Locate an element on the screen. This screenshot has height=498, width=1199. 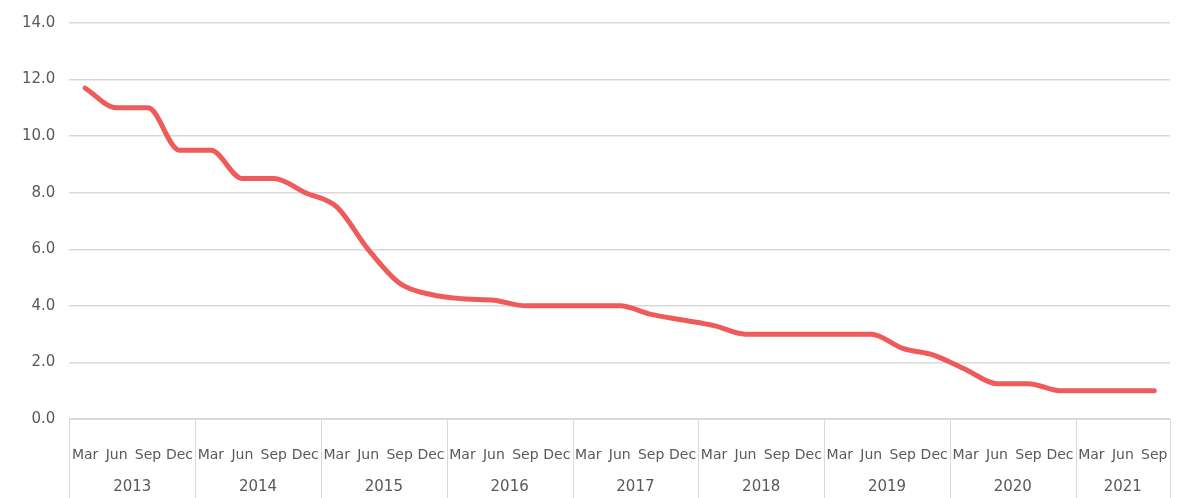
y-tick-label: 2.0 is located at coordinates (43, 361).